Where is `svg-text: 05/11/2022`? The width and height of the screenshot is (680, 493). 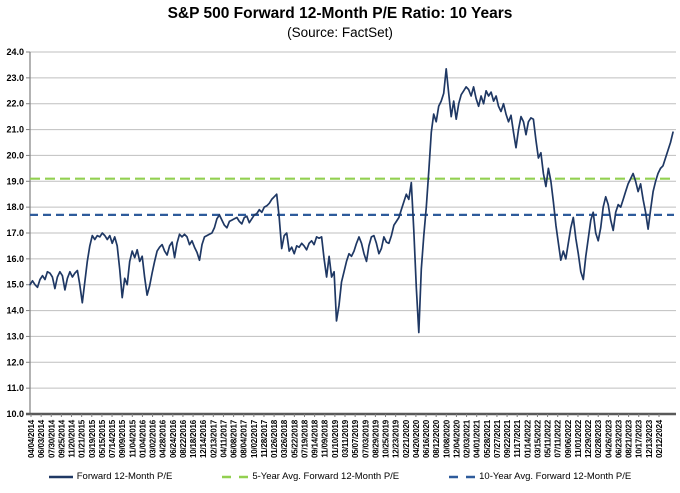 svg-text: 05/11/2022 is located at coordinates (548, 438).